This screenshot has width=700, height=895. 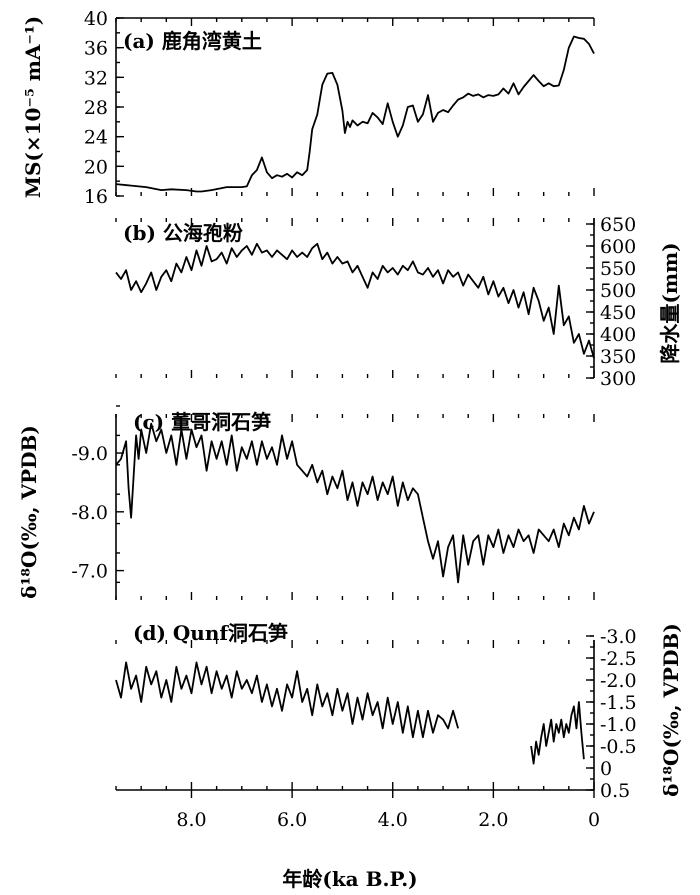 I want to click on y-tick-label: 400, so click(x=618, y=335).